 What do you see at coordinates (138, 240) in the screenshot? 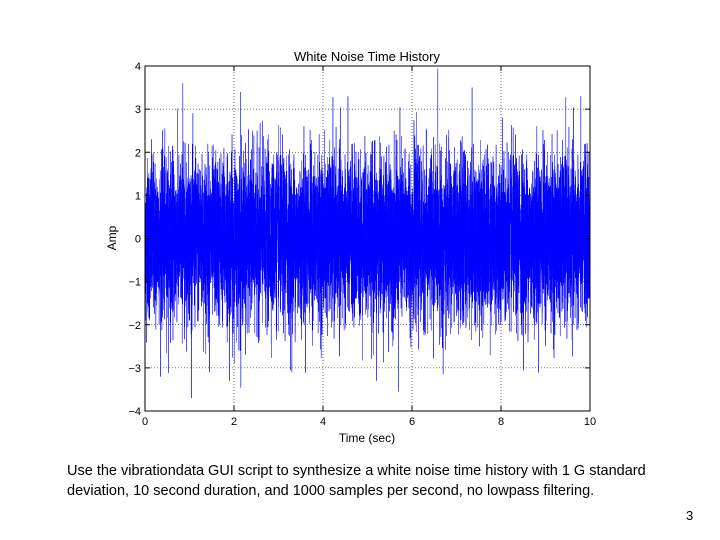
I see `y-tick-label: 0` at bounding box center [138, 240].